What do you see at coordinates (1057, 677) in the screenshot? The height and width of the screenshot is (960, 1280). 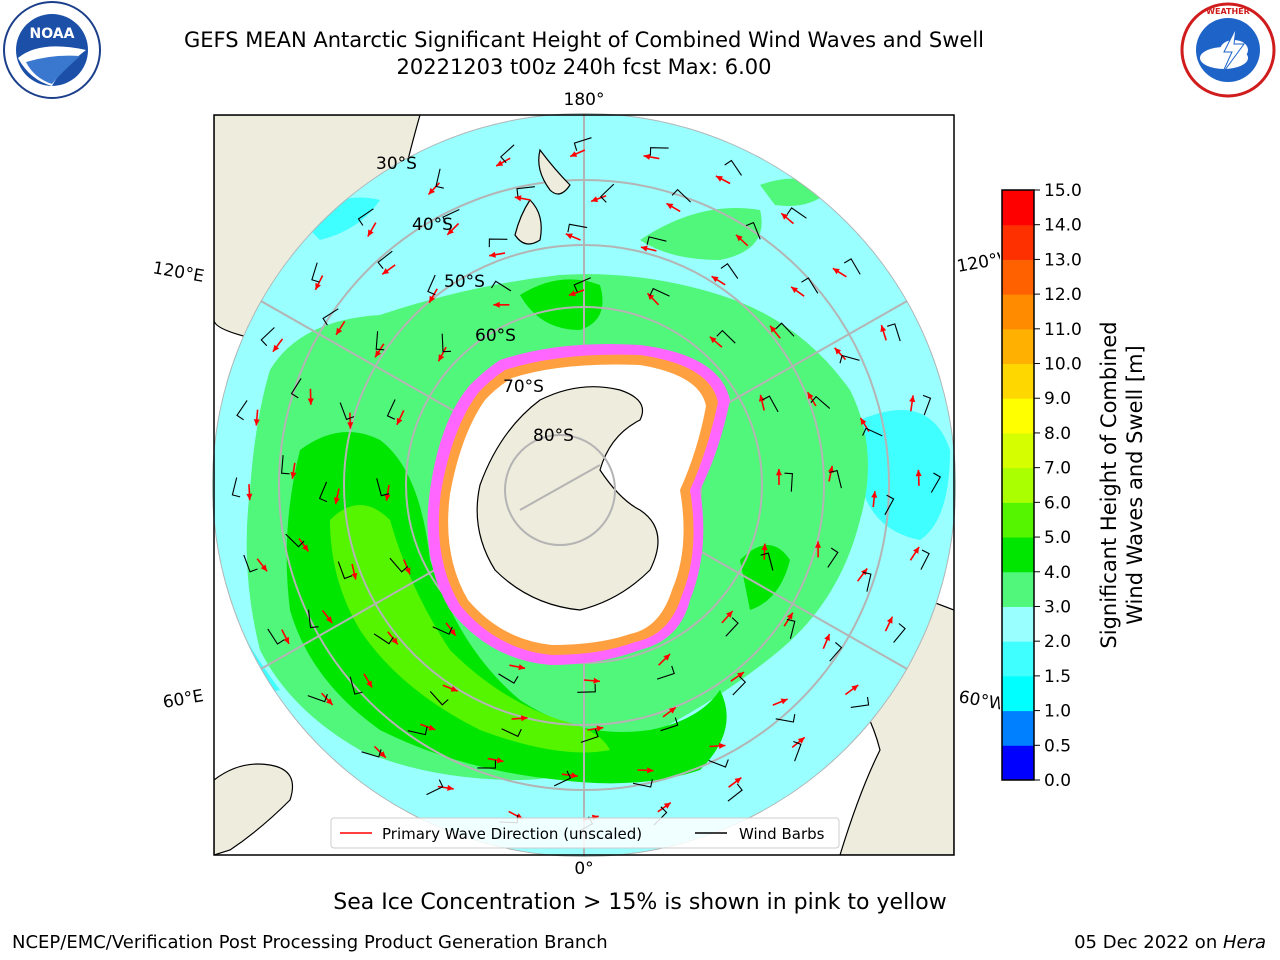 I see `colorbar-tick-label: 1.5` at bounding box center [1057, 677].